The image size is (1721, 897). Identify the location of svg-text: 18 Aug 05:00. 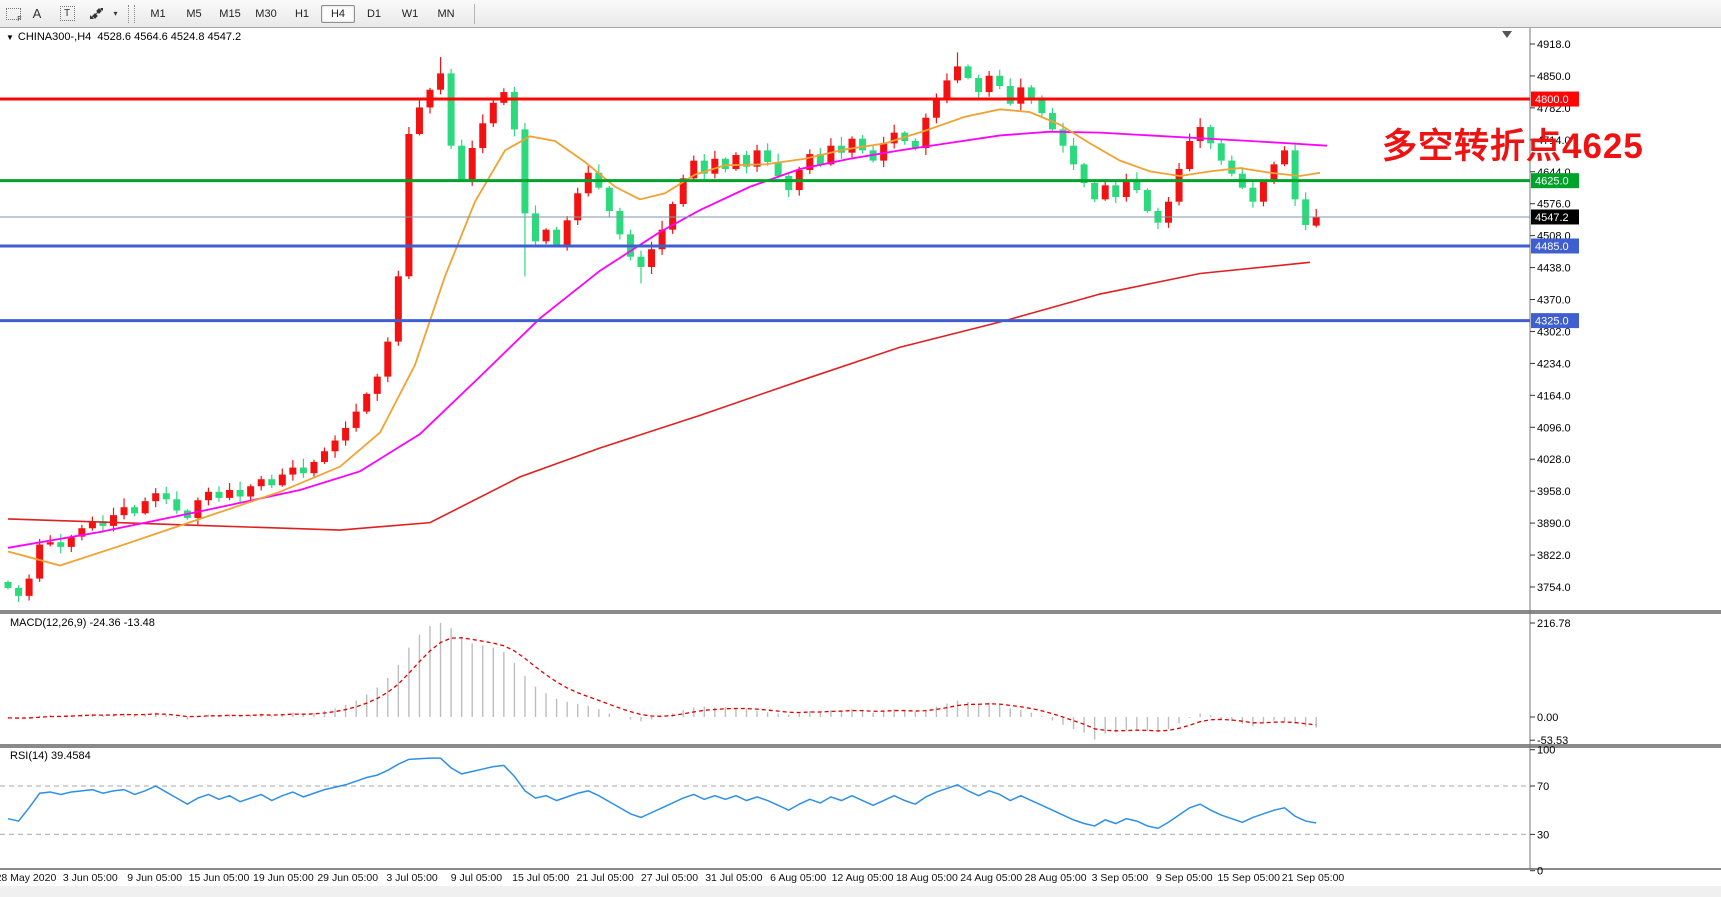
(927, 878).